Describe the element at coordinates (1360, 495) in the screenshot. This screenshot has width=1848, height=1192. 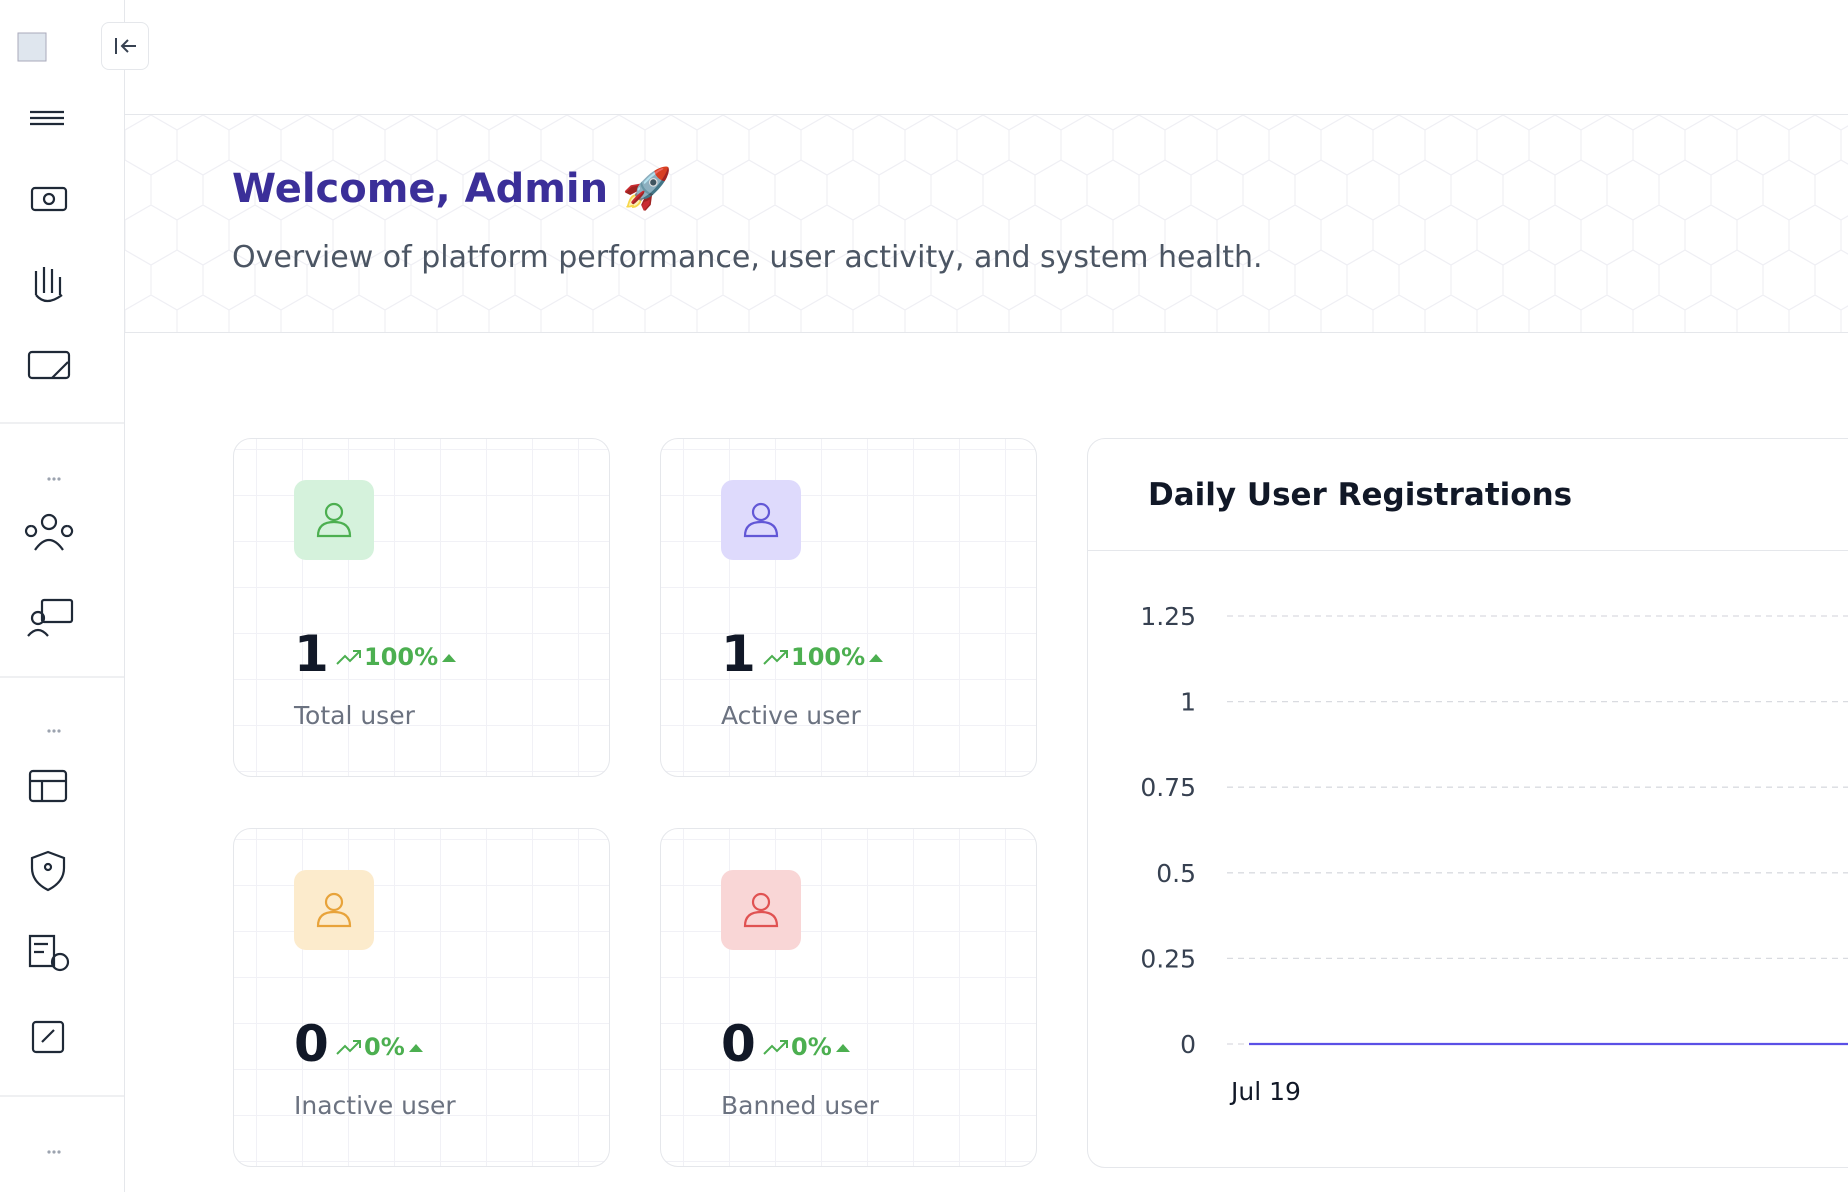
I see `chart-title: Daily User Registrations` at that location.